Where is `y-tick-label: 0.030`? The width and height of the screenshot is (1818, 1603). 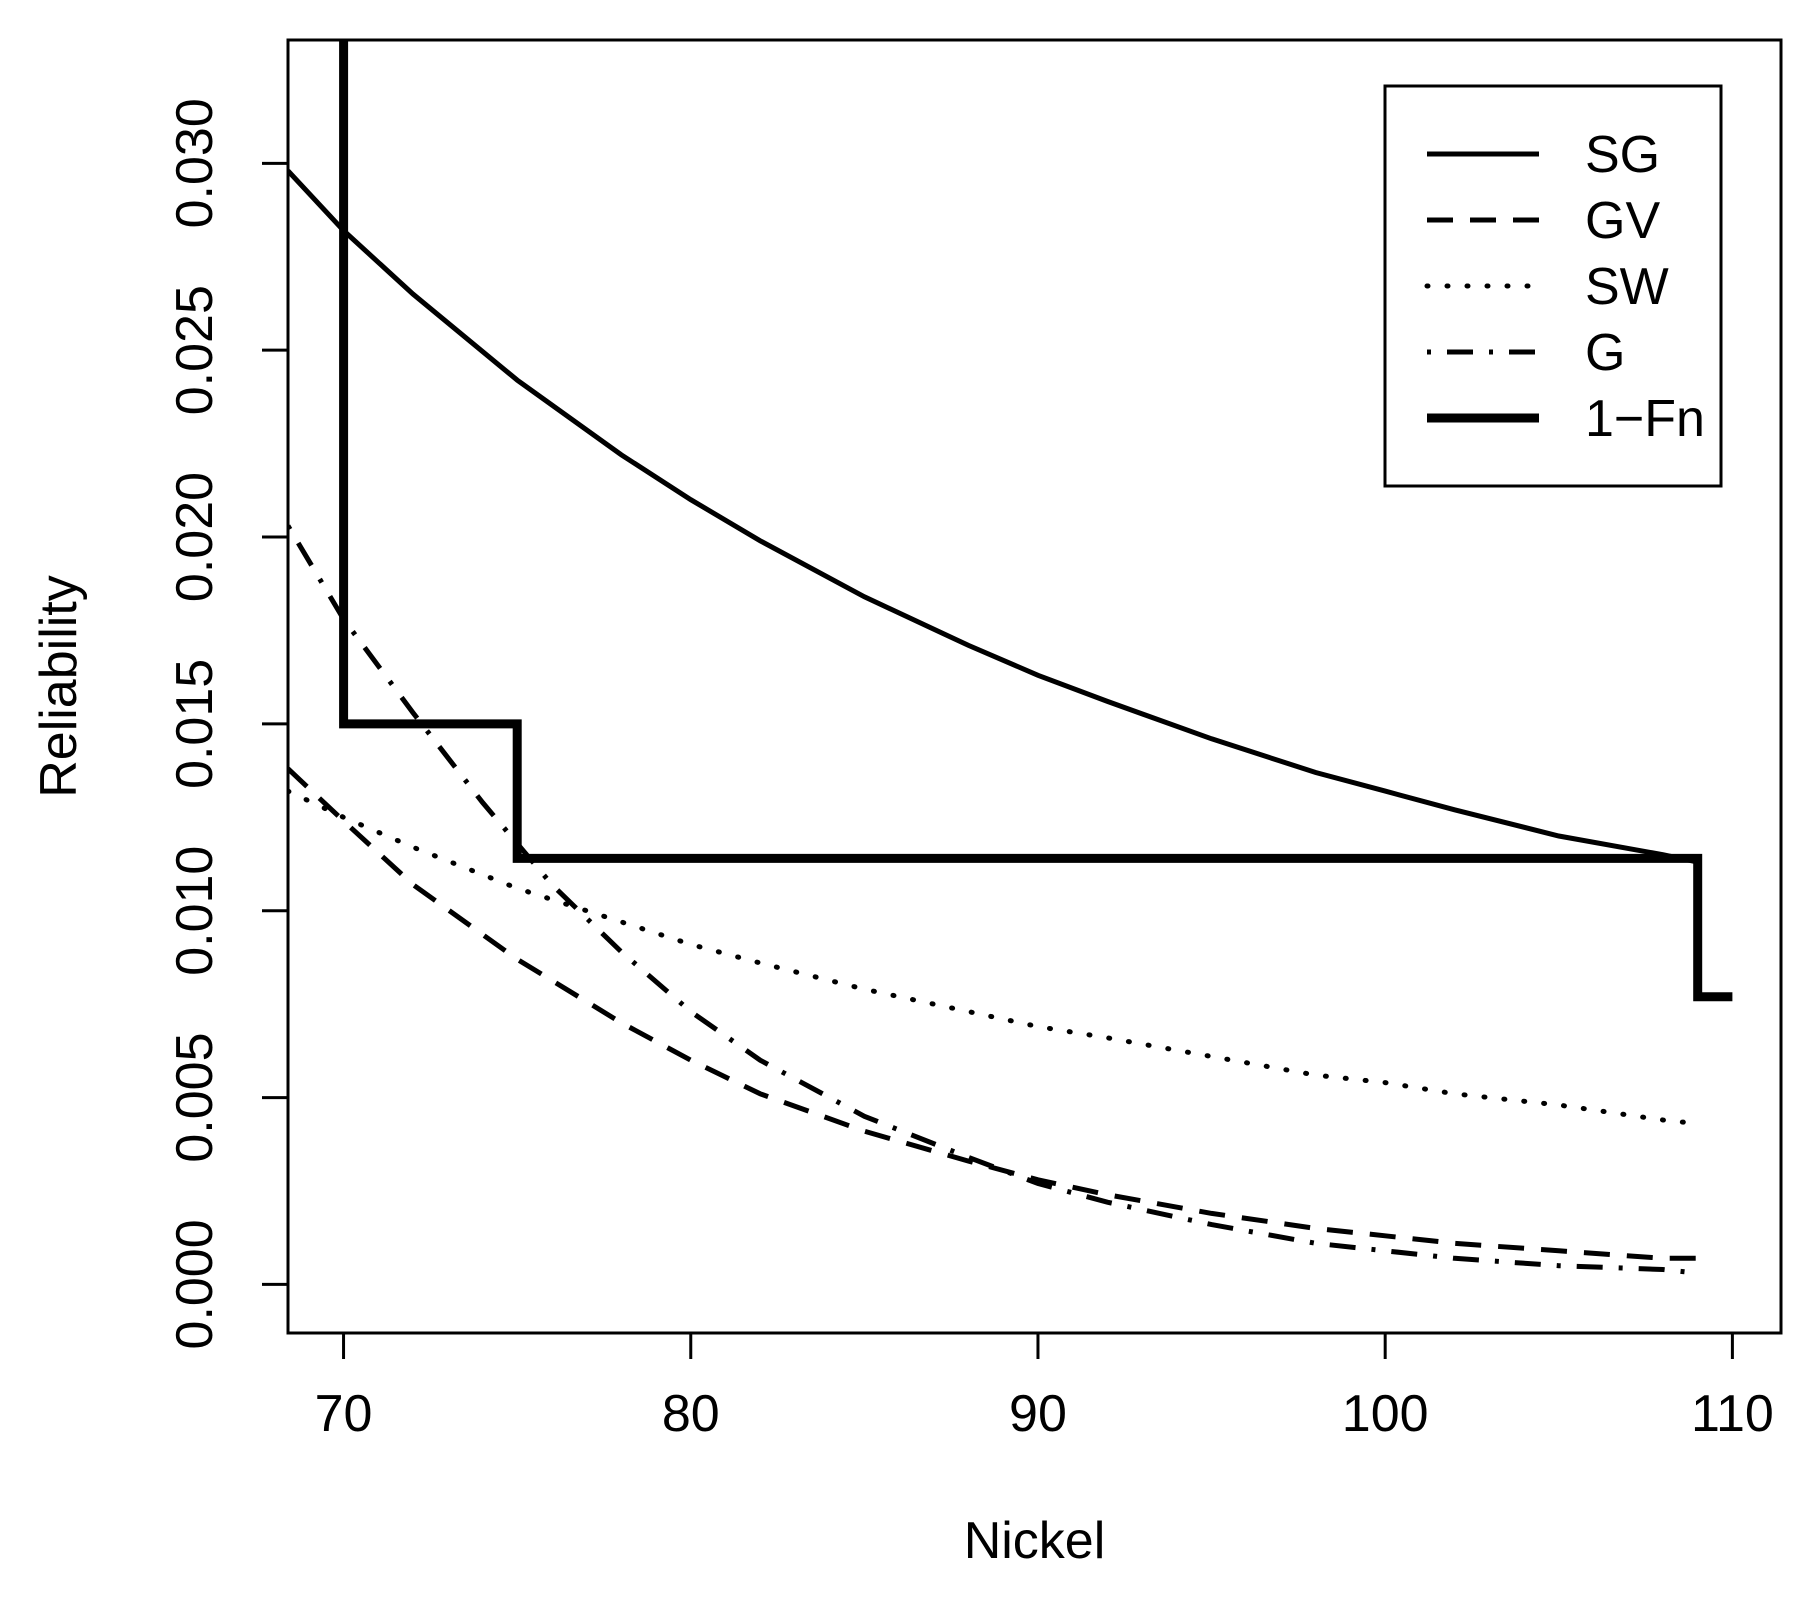
y-tick-label: 0.030 is located at coordinates (195, 163).